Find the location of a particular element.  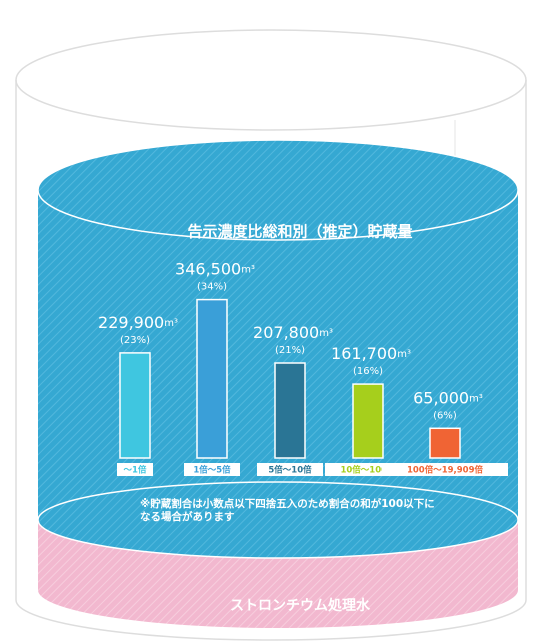

value-label: 229,900m³ is located at coordinates (138, 321).